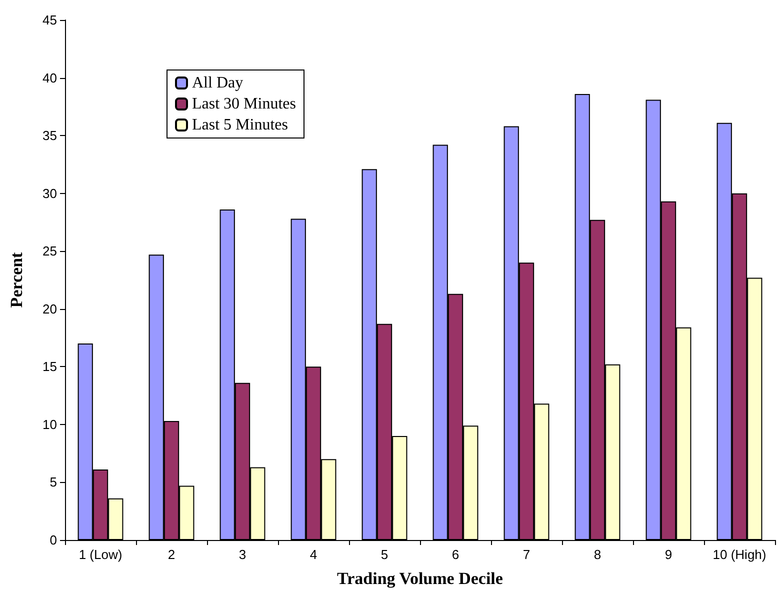  I want to click on y-axis-title: Percent, so click(16, 280).